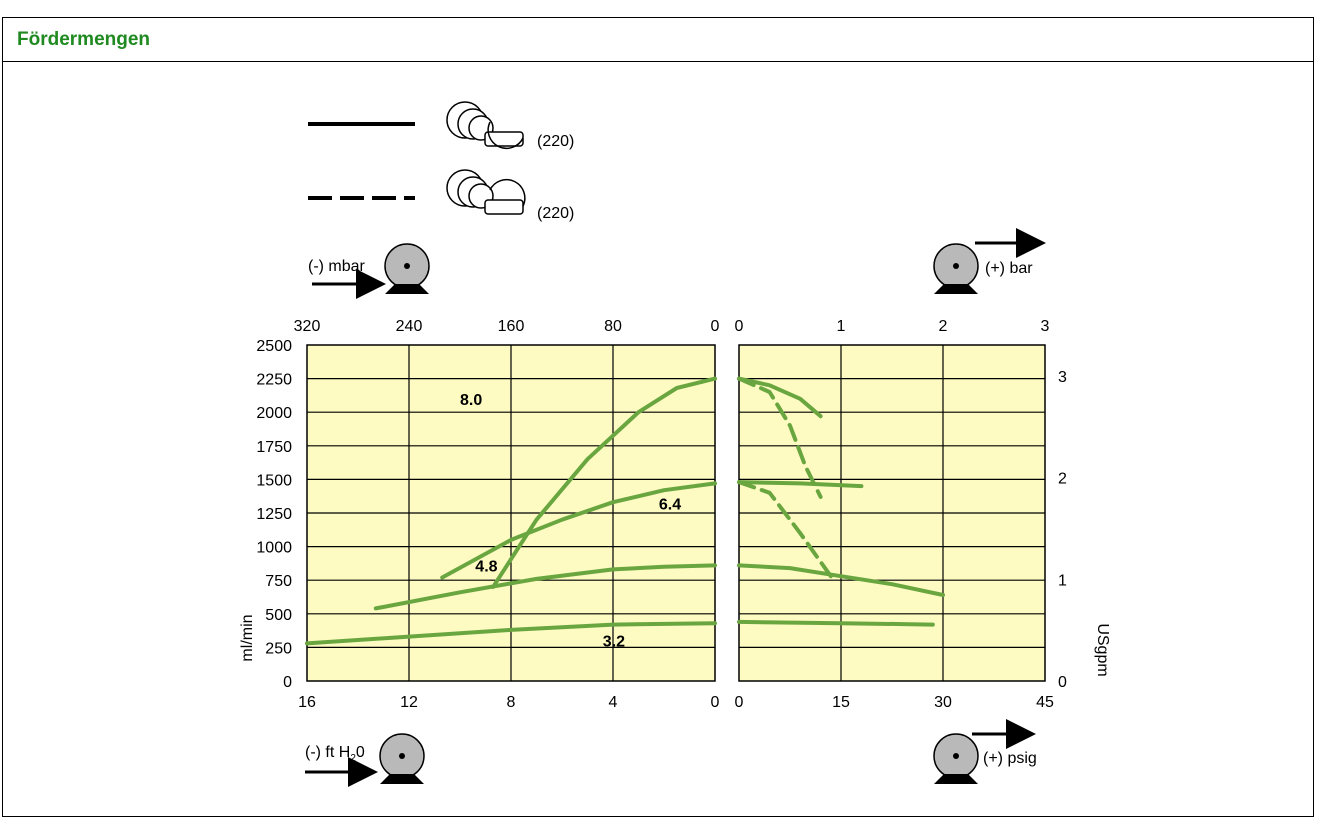 This screenshot has width=1318, height=821. Describe the element at coordinates (511, 702) in the screenshot. I see `x-bottom-tick-label: 8` at that location.